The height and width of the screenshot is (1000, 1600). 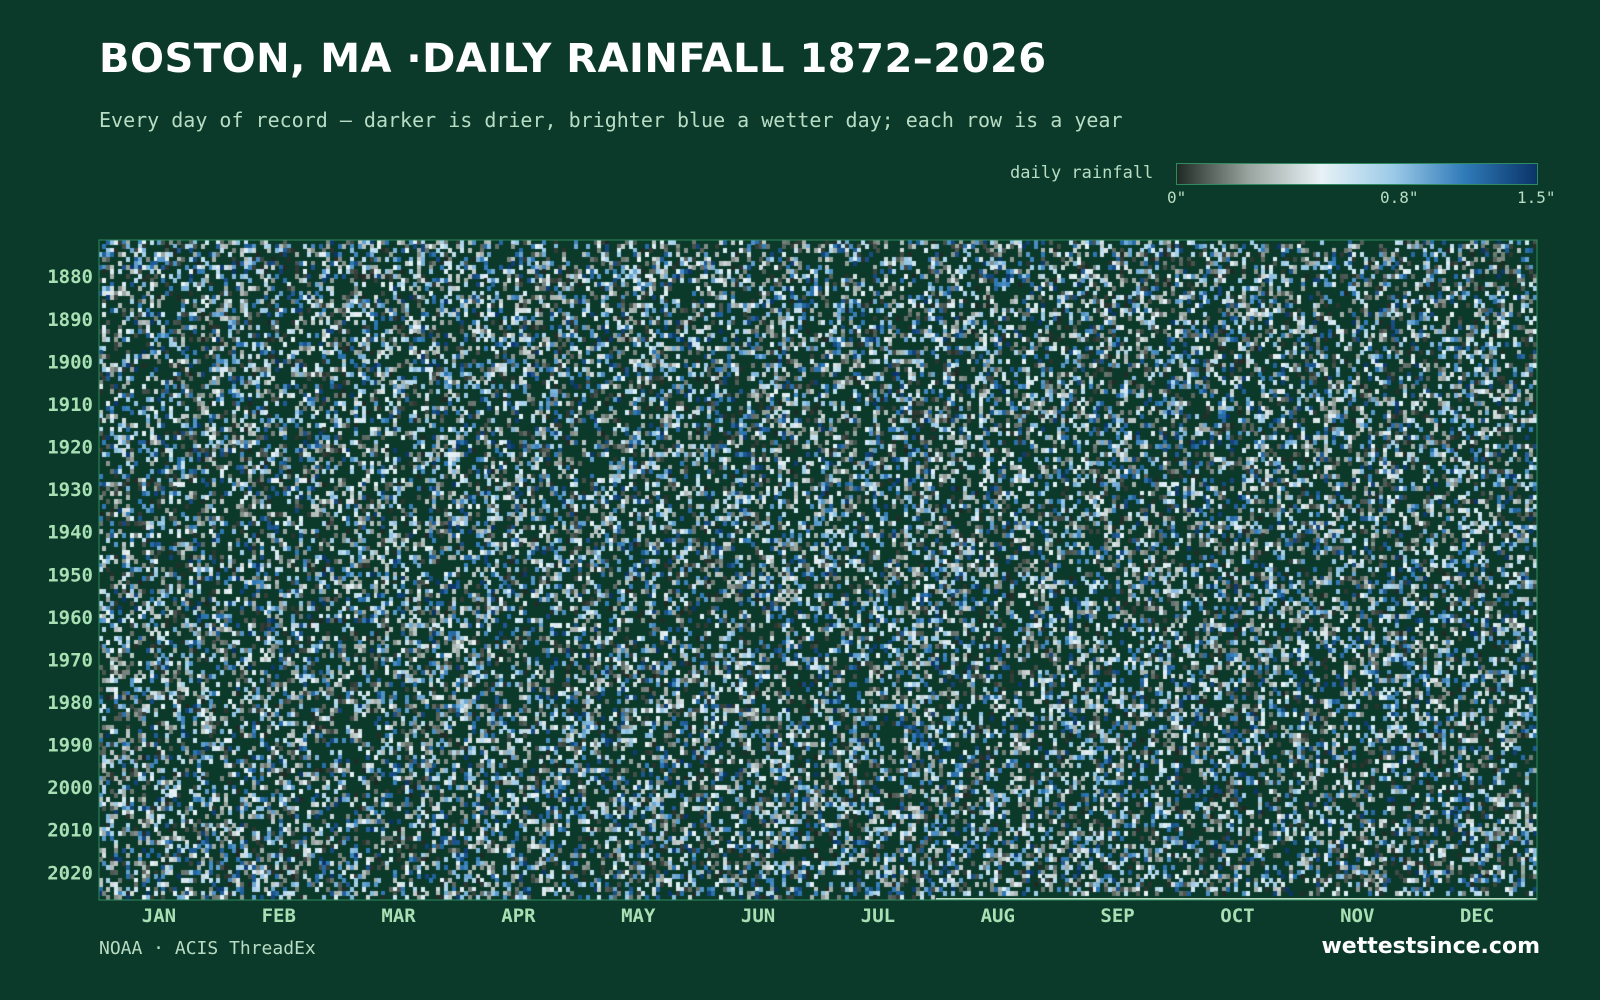 I want to click on year-tick-1990: 1990, so click(x=70, y=746).